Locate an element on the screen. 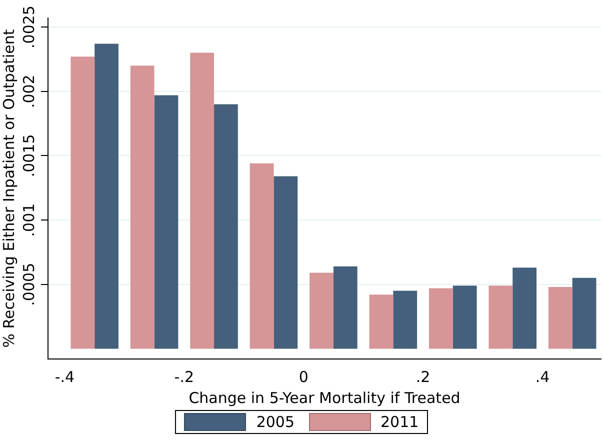 Image resolution: width=603 pixels, height=442 pixels. y-tick-label: .0015 is located at coordinates (29, 156).